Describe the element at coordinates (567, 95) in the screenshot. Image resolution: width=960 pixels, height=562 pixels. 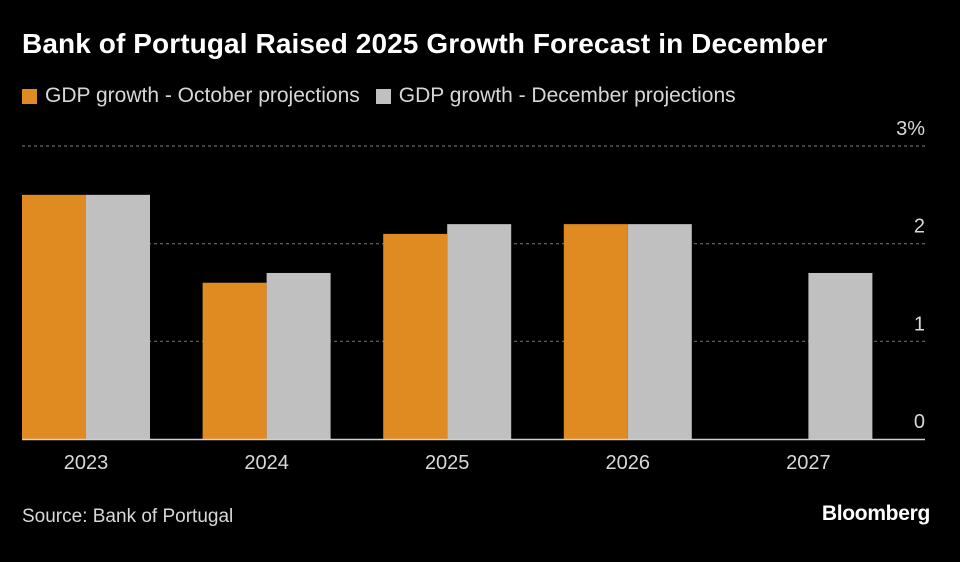
I see `legend-label-december: GDP growth - December projections` at that location.